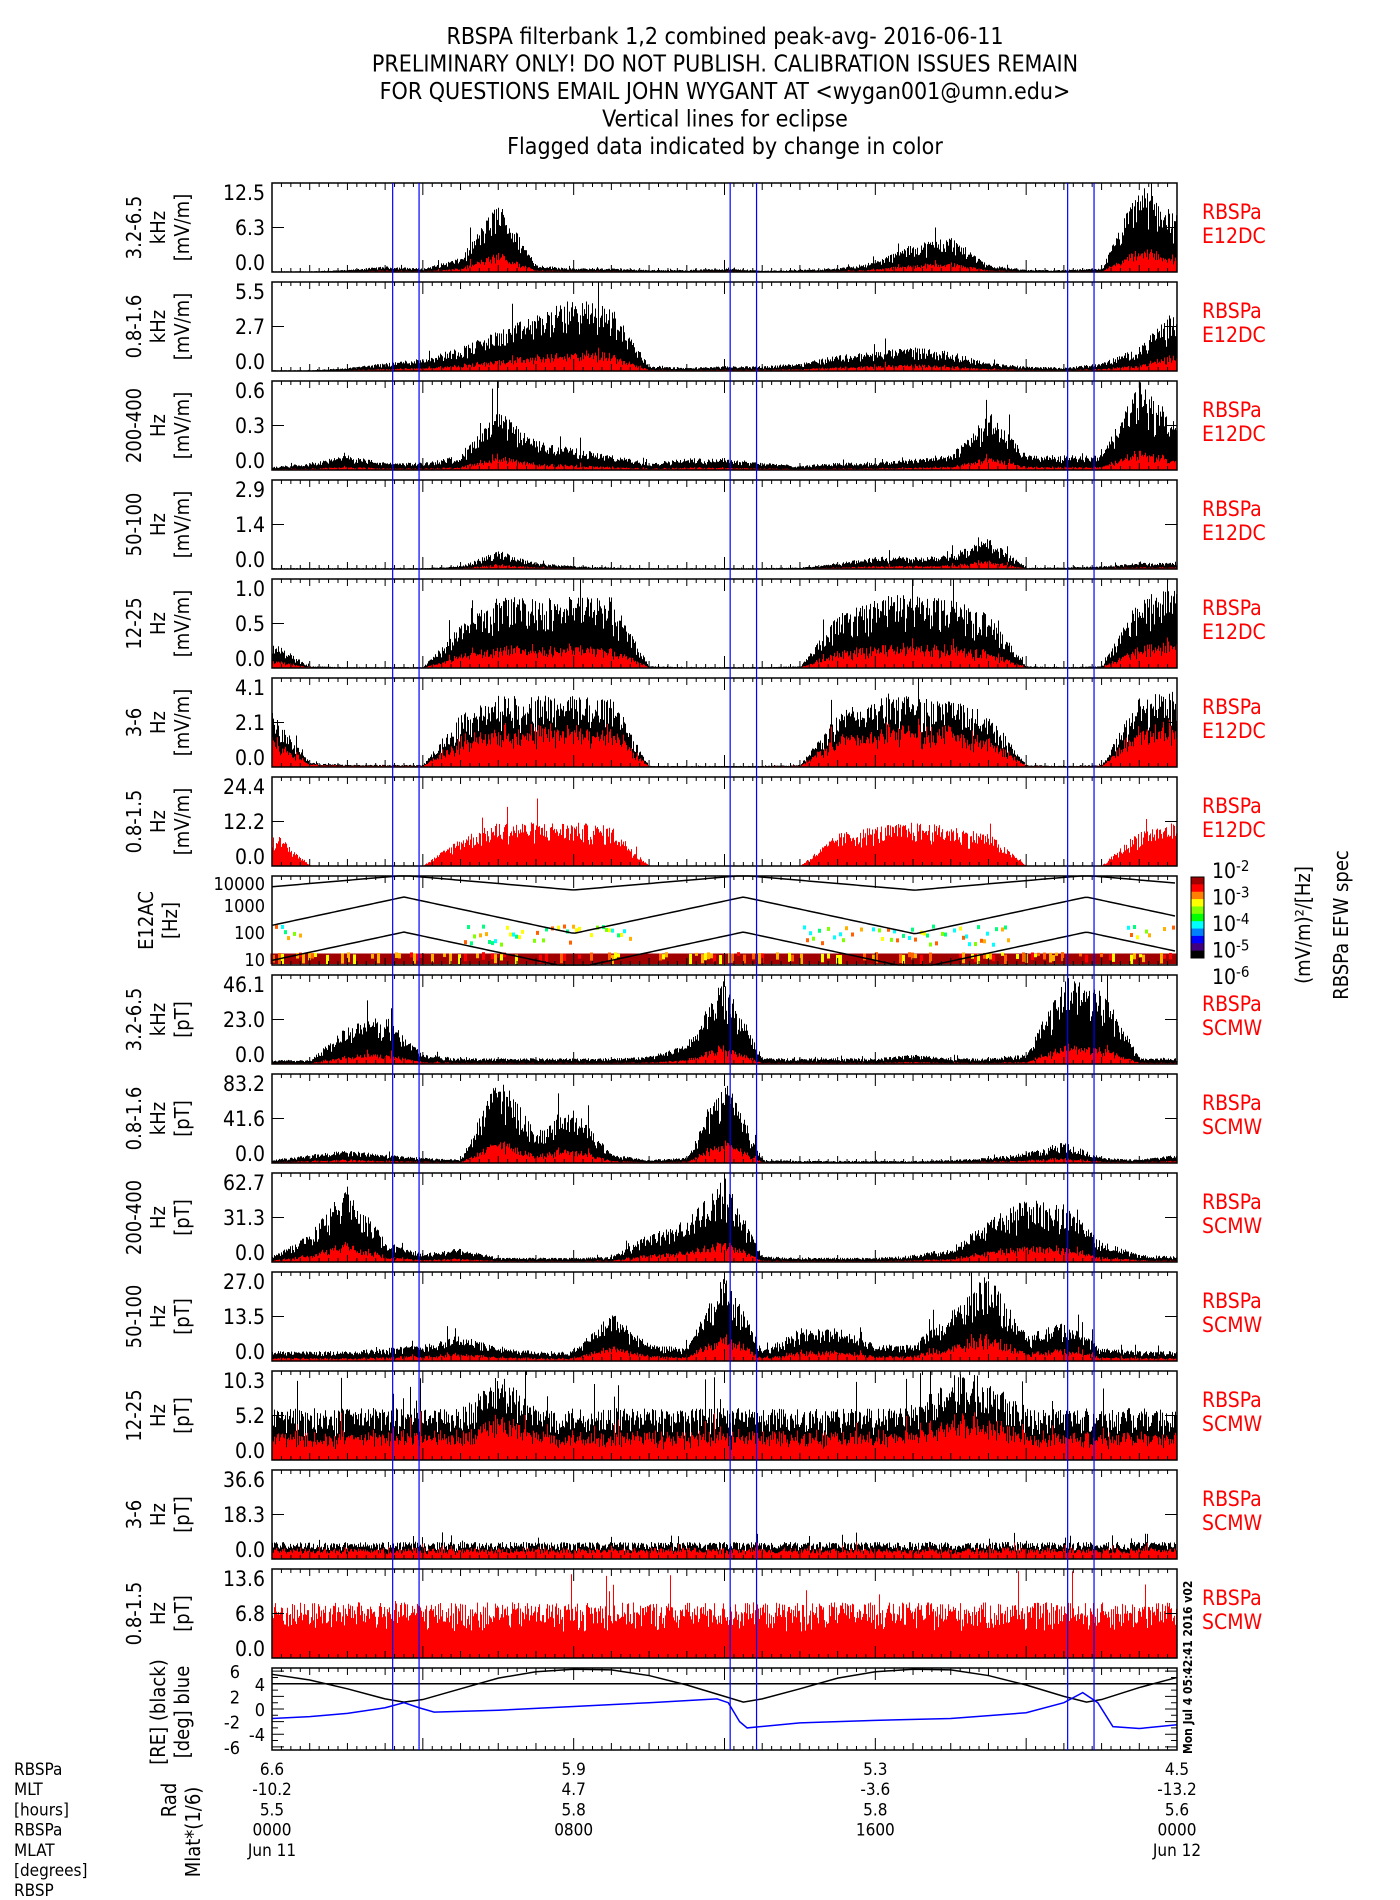 This screenshot has width=1400, height=1900. What do you see at coordinates (134, 822) in the screenshot?
I see `y-axis-label: 0.8-1.5` at bounding box center [134, 822].